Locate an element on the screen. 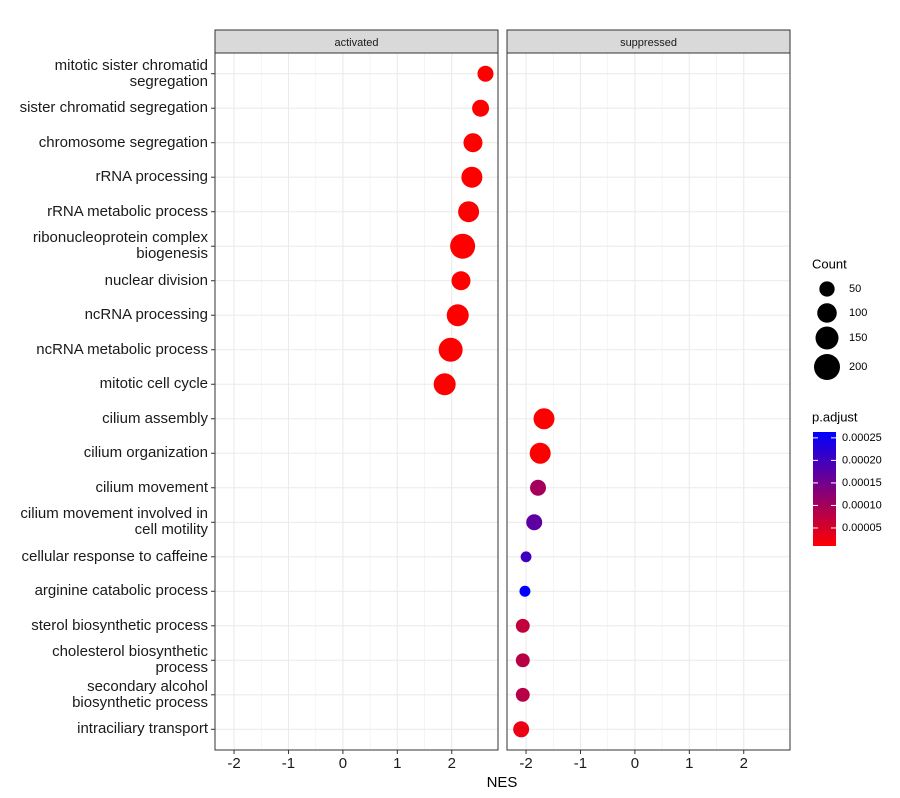 Image resolution: width=900 pixels, height=798 pixels. y-tick-label: mitotic cell cycle is located at coordinates (153, 384).